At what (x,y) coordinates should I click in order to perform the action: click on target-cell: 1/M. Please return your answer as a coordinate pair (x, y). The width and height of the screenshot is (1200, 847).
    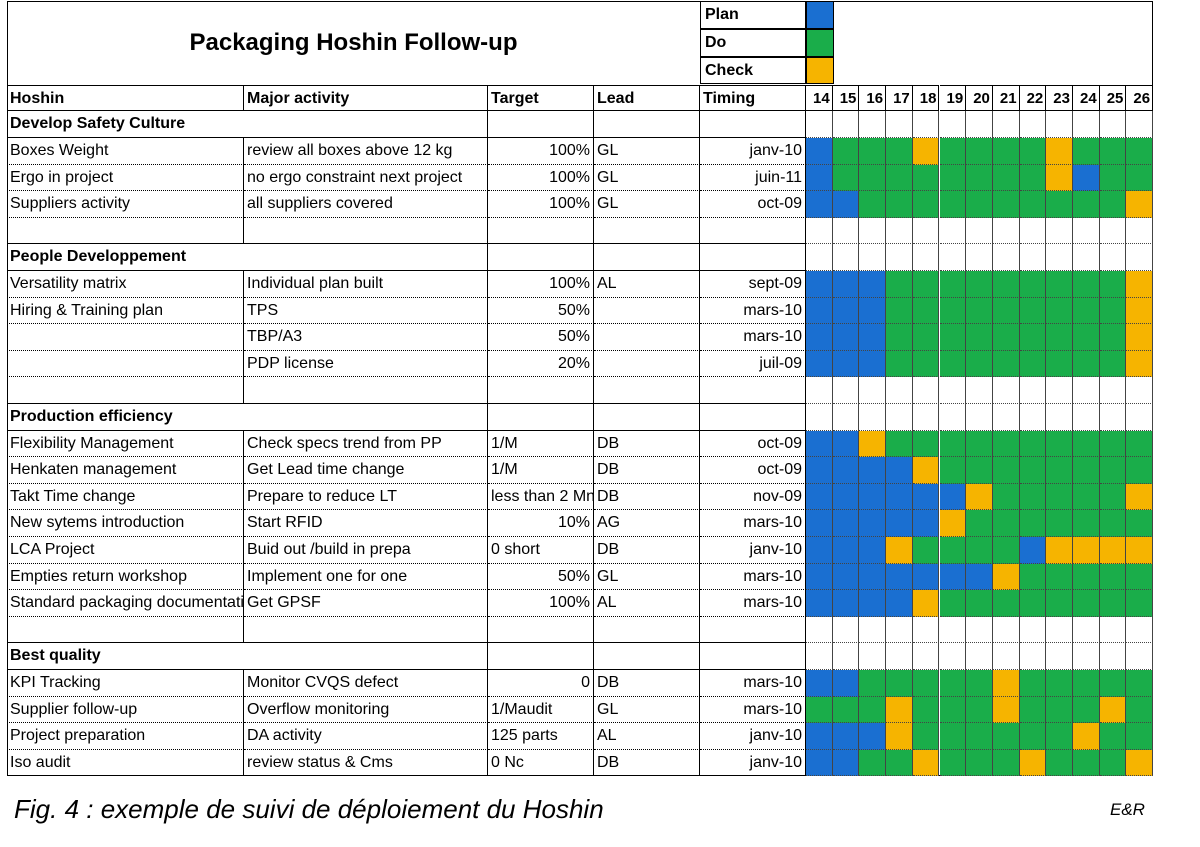
    Looking at the image, I should click on (541, 444).